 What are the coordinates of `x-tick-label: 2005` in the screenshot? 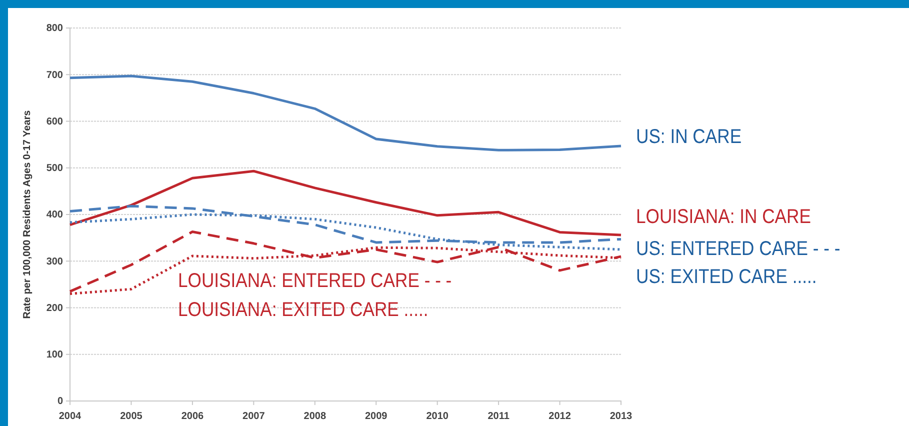 It's located at (131, 416).